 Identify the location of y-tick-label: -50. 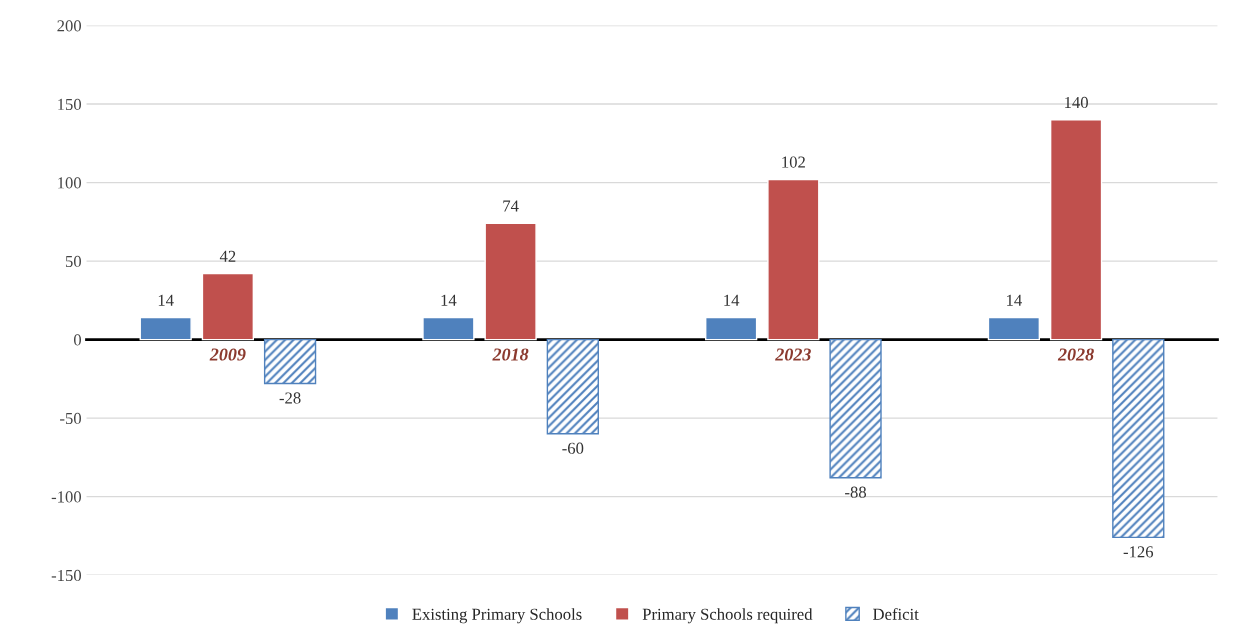
(71, 418).